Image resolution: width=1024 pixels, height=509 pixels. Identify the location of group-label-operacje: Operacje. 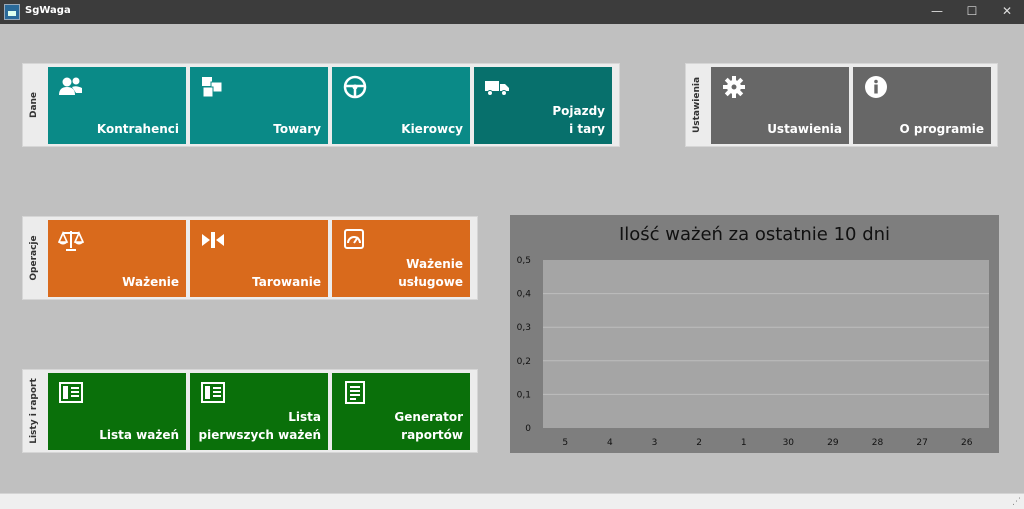
(34, 258).